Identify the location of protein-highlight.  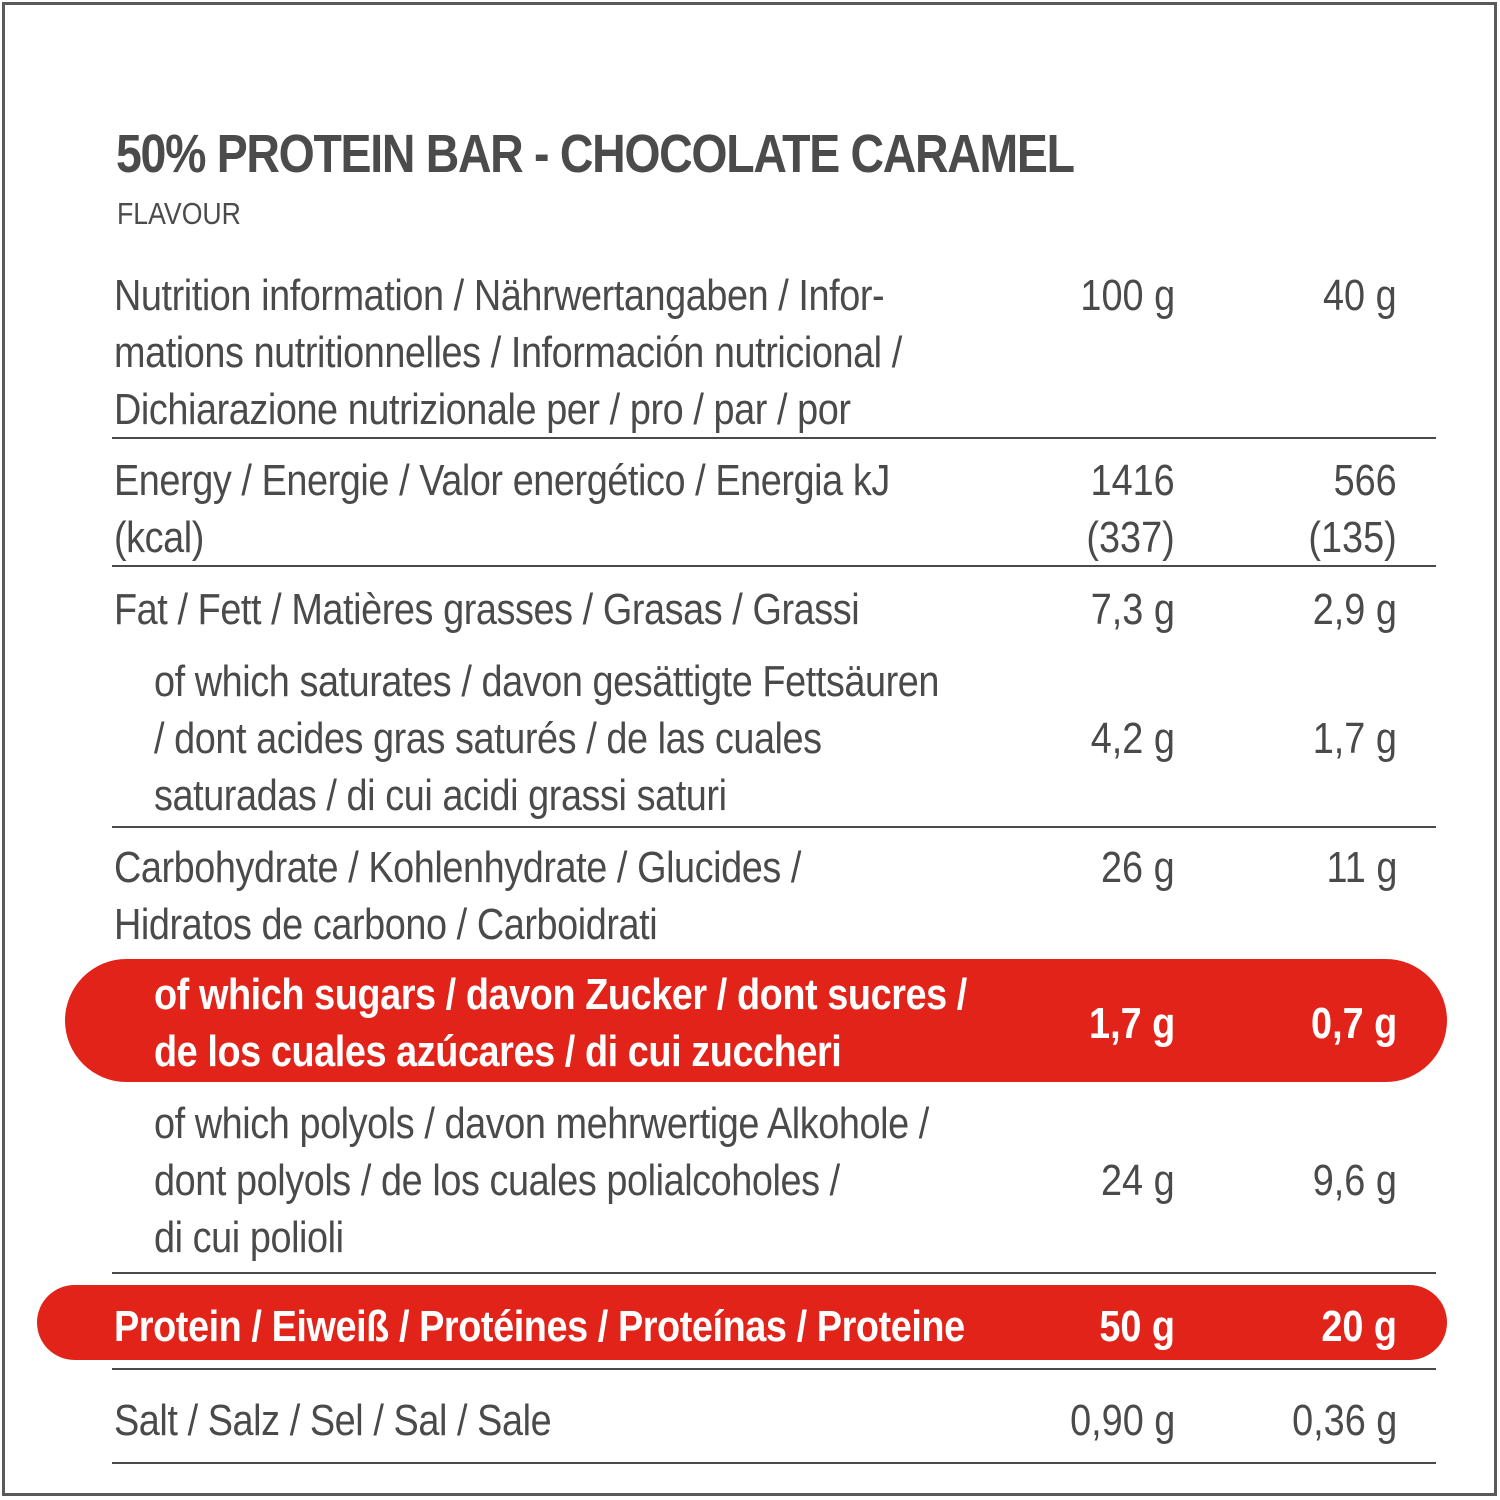
(742, 1322).